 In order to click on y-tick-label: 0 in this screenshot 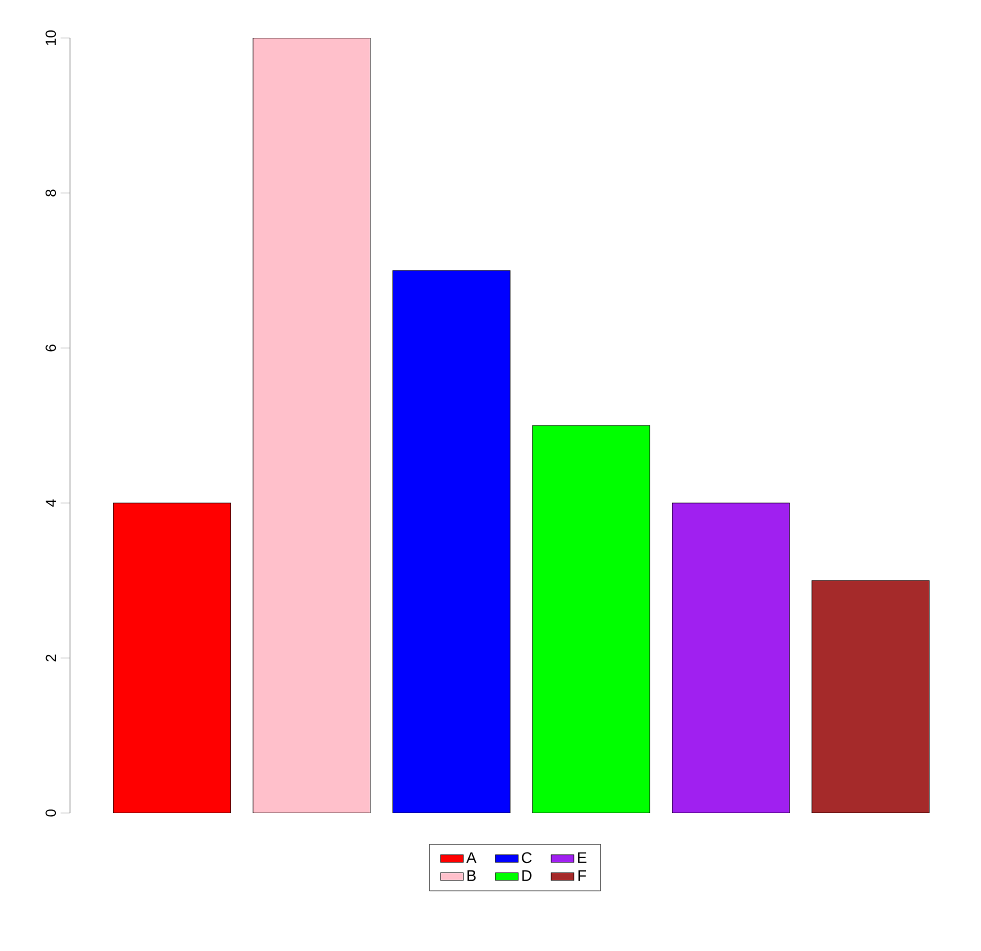, I will do `click(51, 813)`.